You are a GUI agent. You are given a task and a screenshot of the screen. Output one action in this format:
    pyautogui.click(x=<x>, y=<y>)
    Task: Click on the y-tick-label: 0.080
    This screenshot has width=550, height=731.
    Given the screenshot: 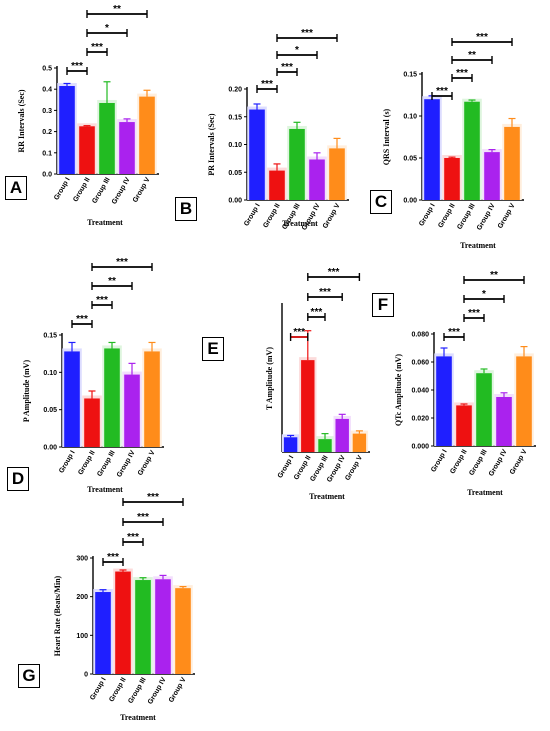 What is the action you would take?
    pyautogui.click(x=420, y=335)
    